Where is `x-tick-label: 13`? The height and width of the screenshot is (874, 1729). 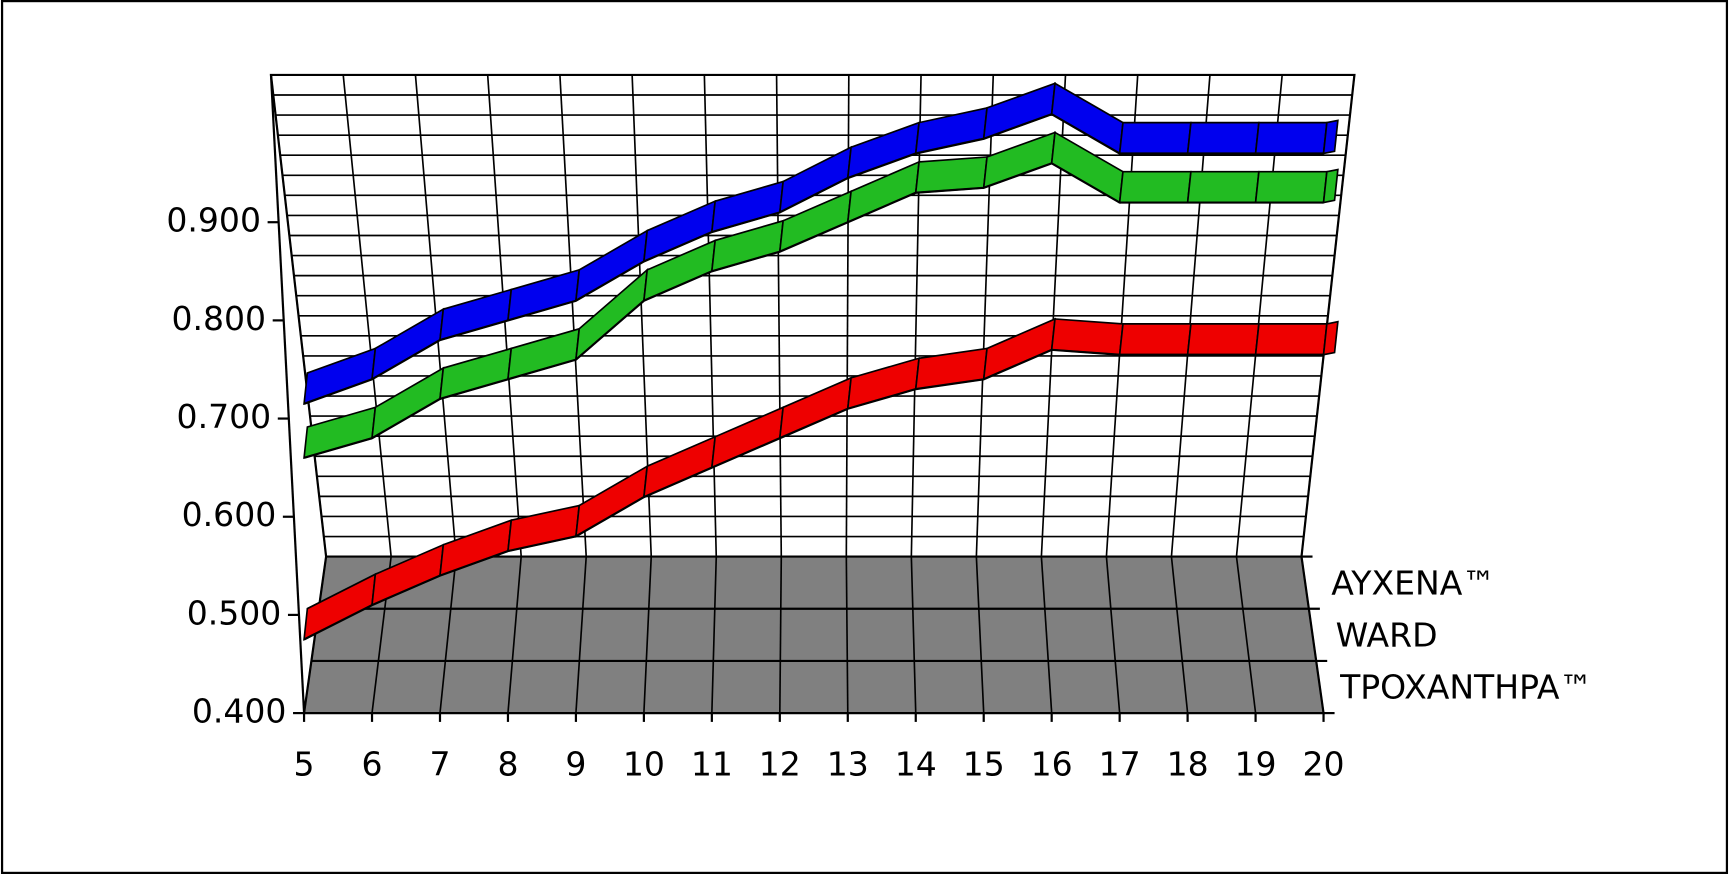
x-tick-label: 13 is located at coordinates (848, 763).